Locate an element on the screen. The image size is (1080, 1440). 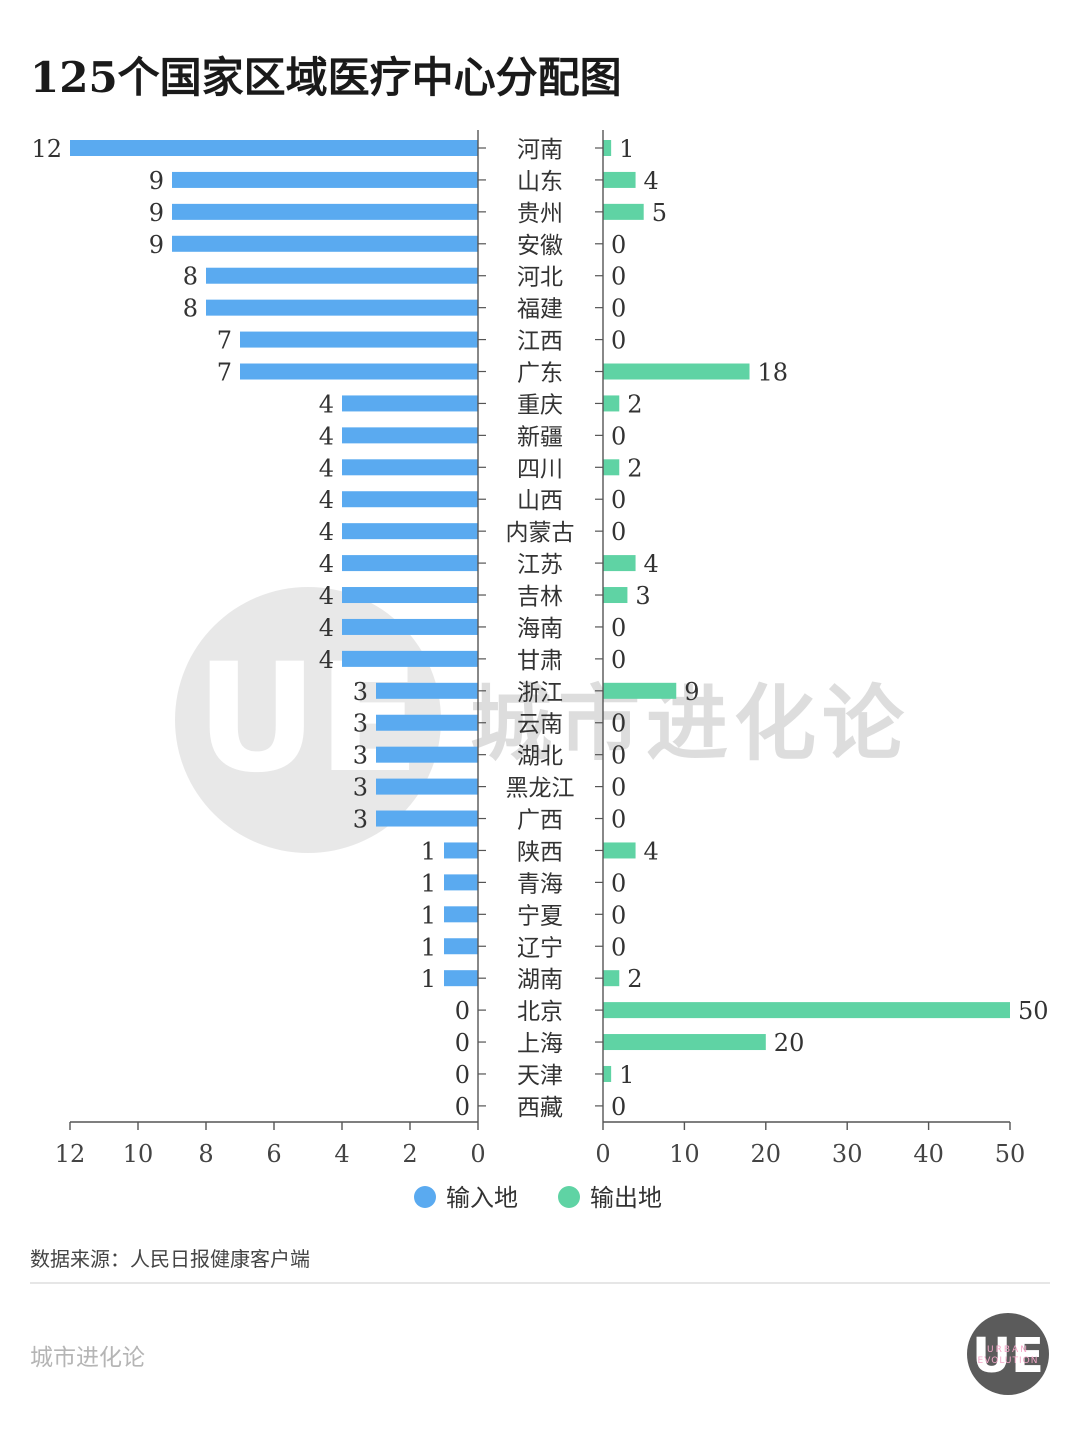
category-label: 青海 is located at coordinates (540, 884).